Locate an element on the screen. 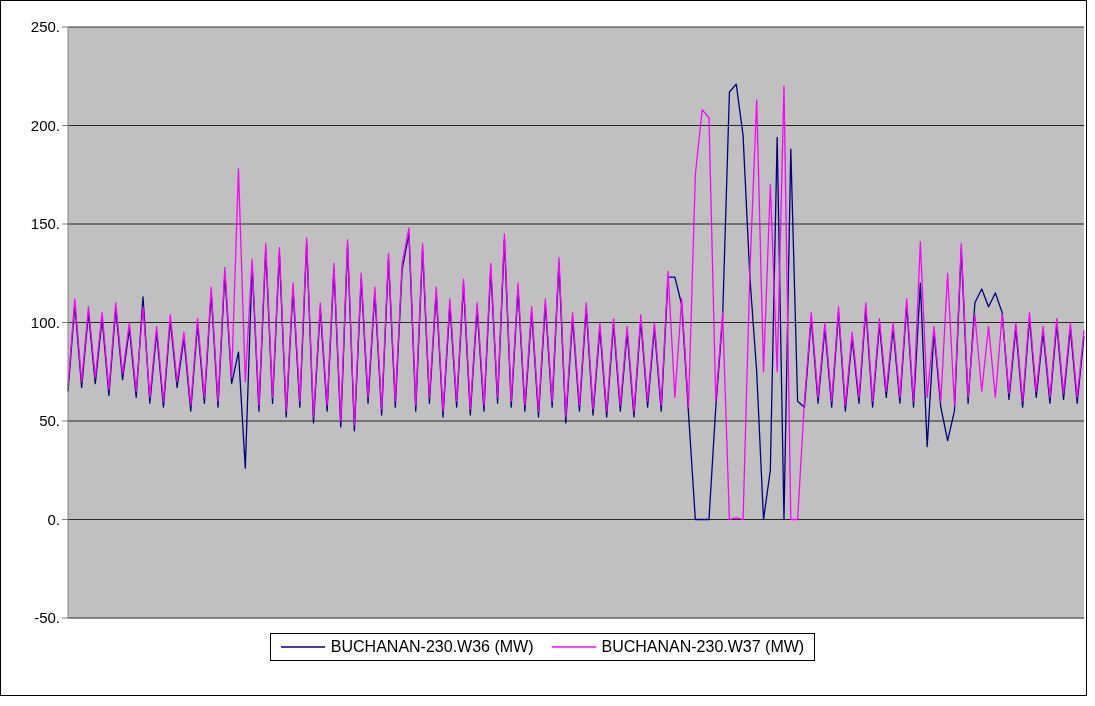  y-tick-label: 250. is located at coordinates (45, 27).